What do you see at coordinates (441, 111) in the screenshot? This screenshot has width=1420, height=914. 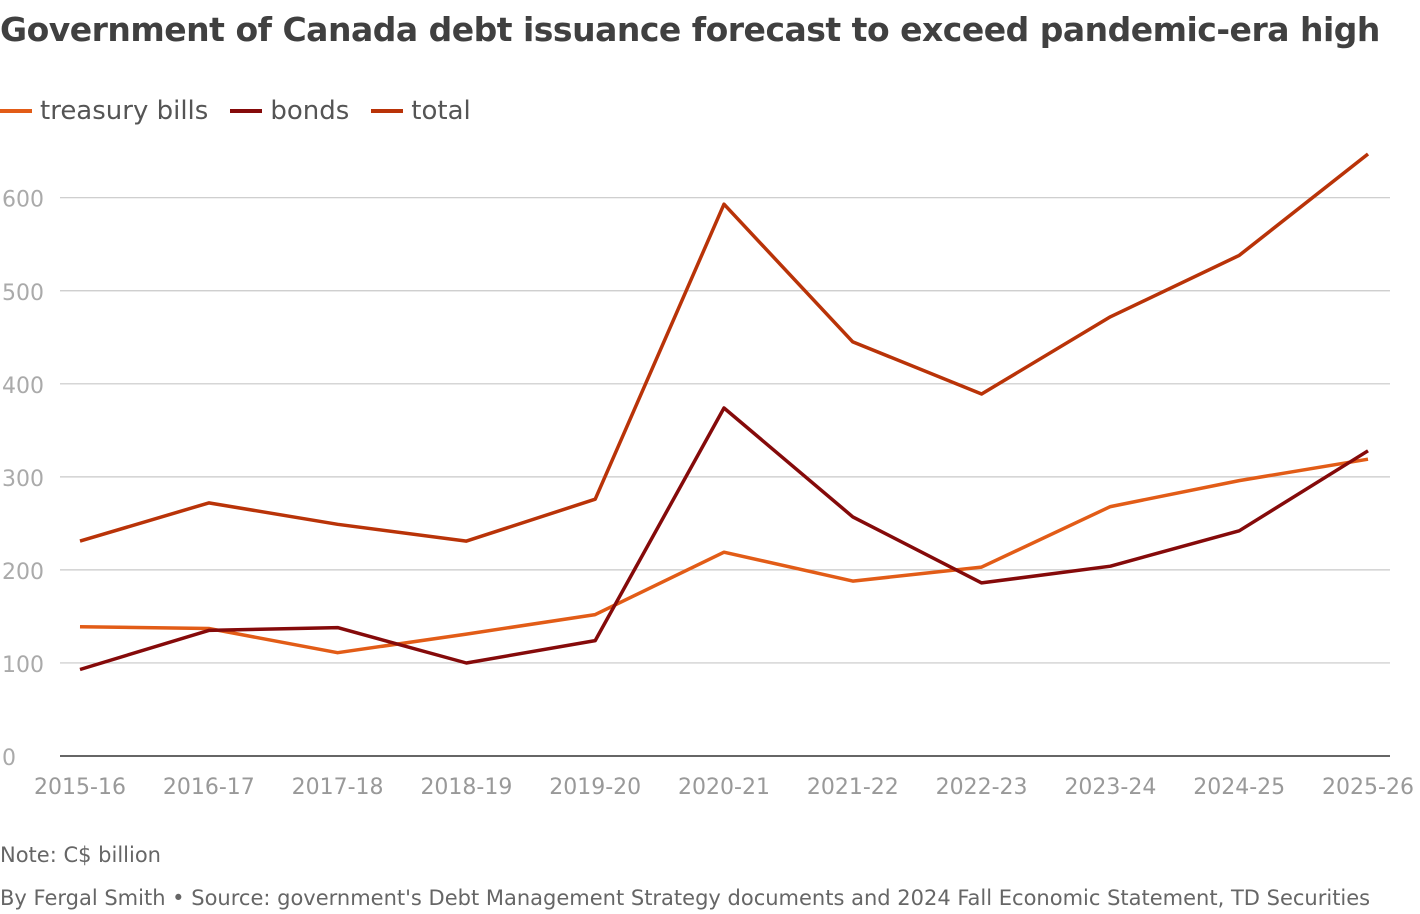 I see `legend-label: total` at bounding box center [441, 111].